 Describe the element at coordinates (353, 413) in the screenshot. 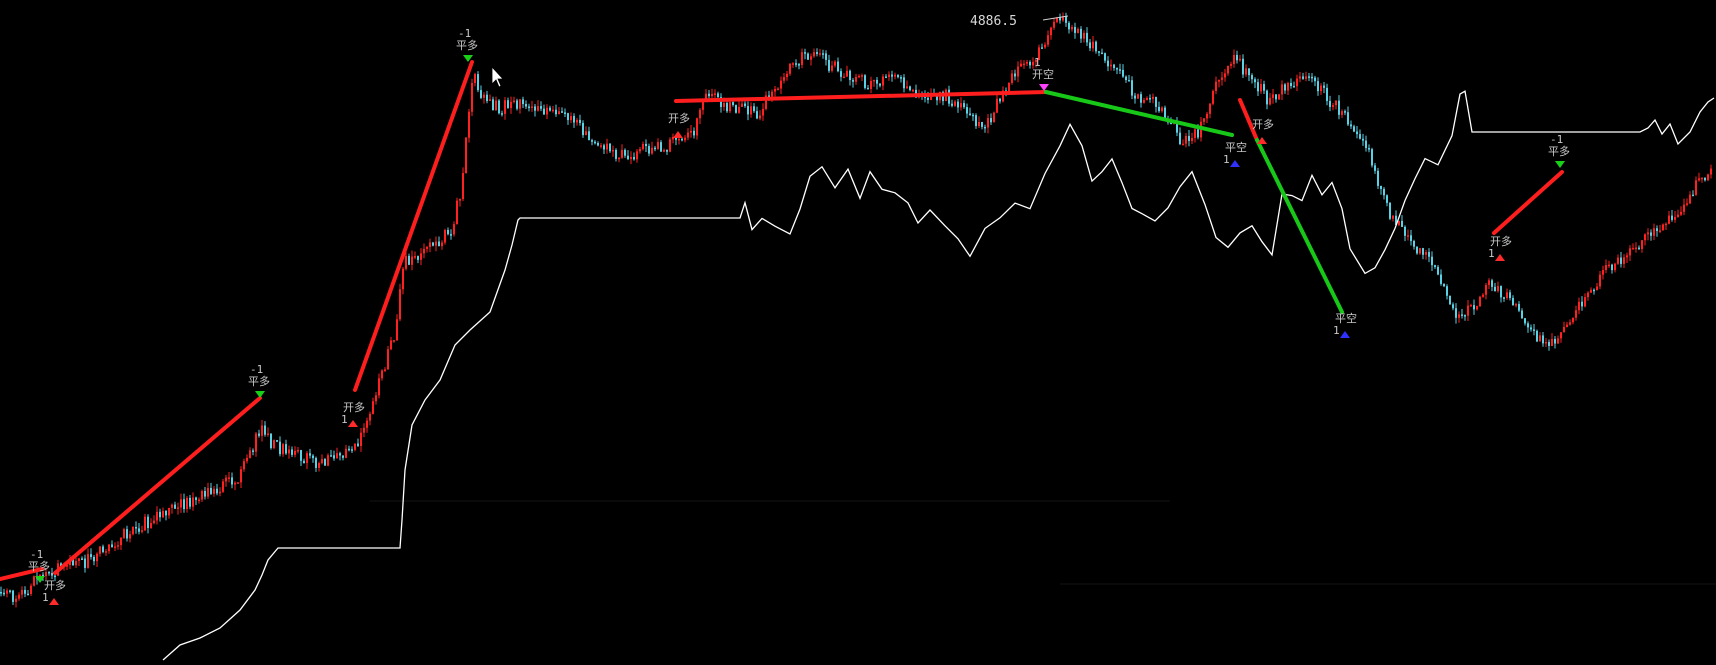

I see `trade-marker: 开多1` at that location.